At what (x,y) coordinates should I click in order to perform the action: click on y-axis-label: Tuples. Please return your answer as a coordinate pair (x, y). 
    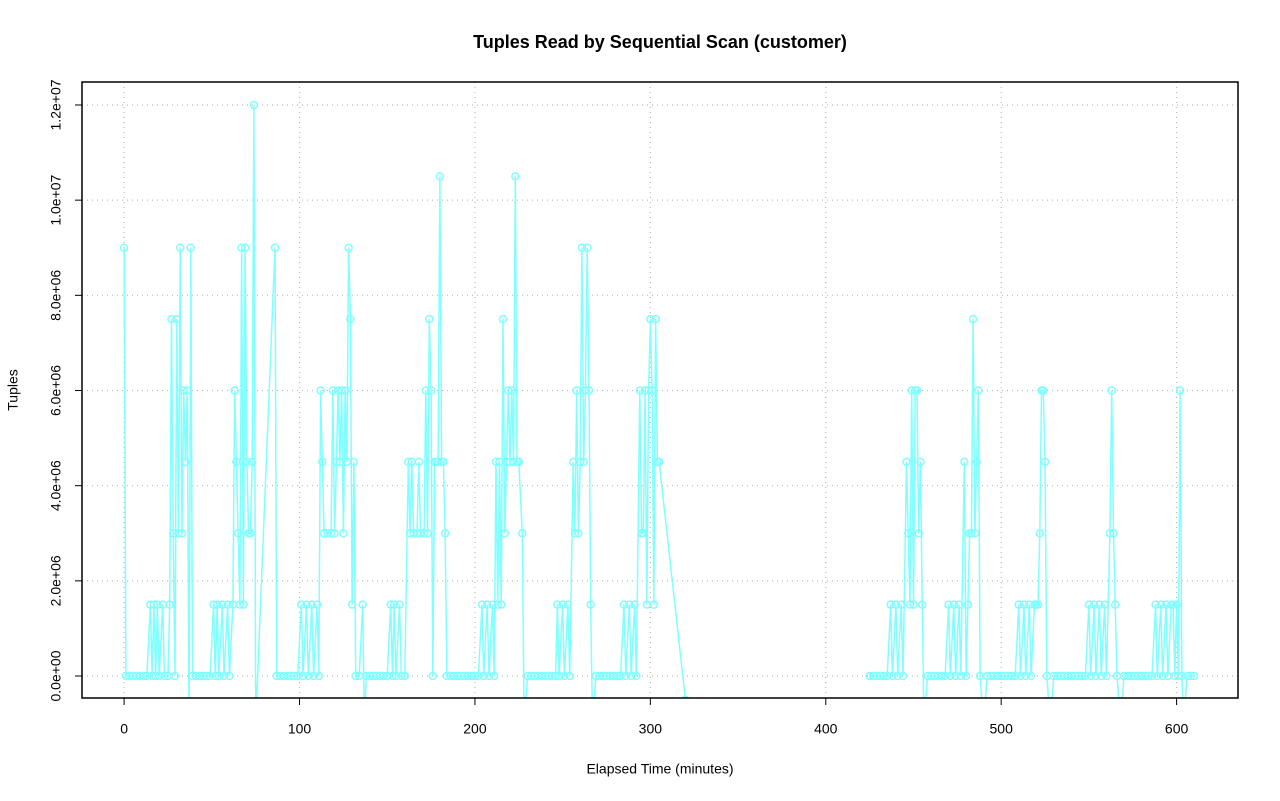
    Looking at the image, I should click on (13, 390).